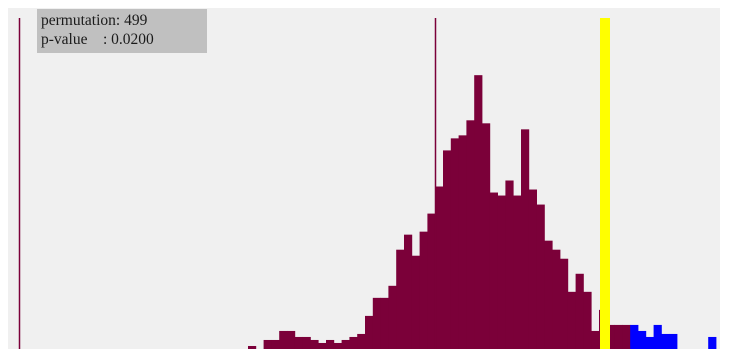 The height and width of the screenshot is (349, 730). I want to click on statistics-info-box: permutation: 499 p-value : 0.0200, so click(122, 31).